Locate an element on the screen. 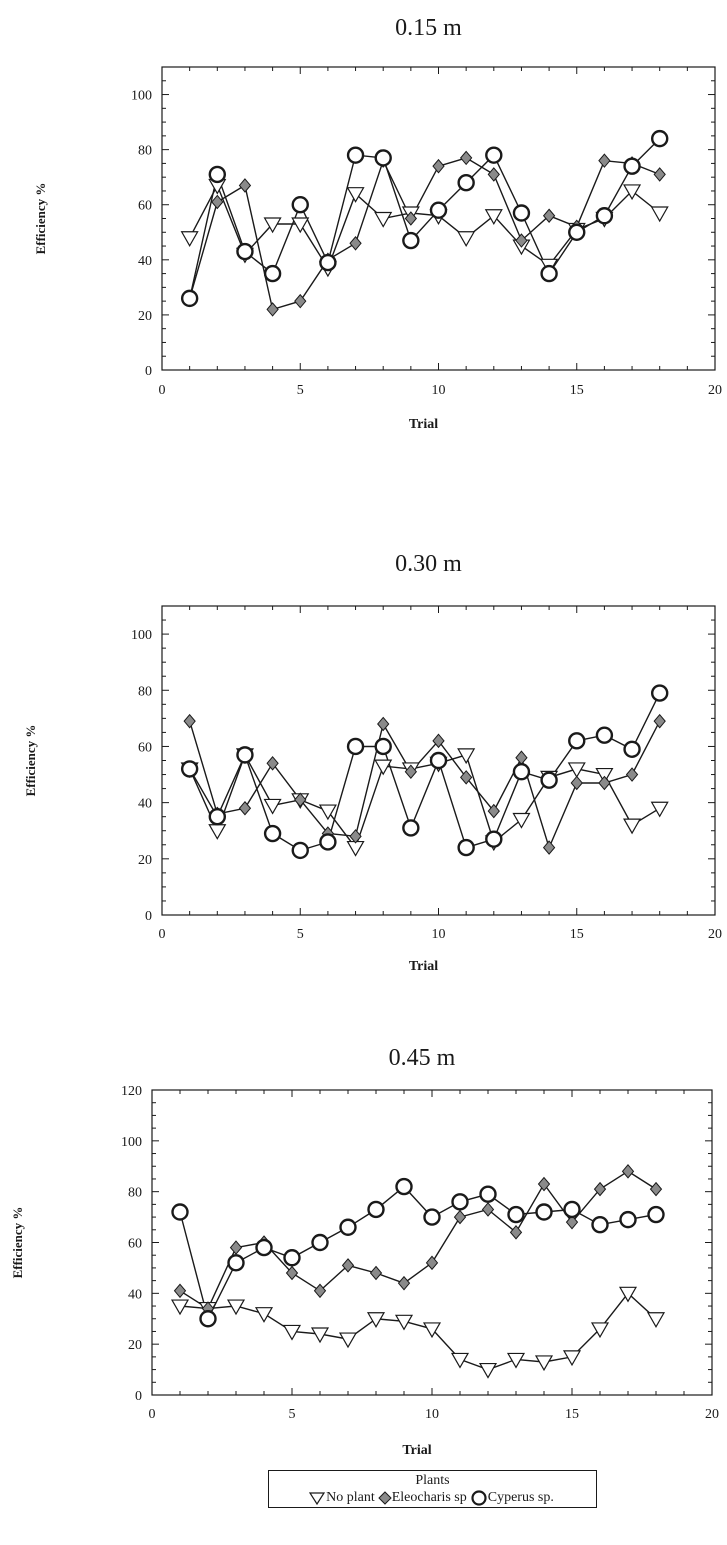 This screenshot has width=727, height=1545. x-tick-label: 5 is located at coordinates (292, 1414).